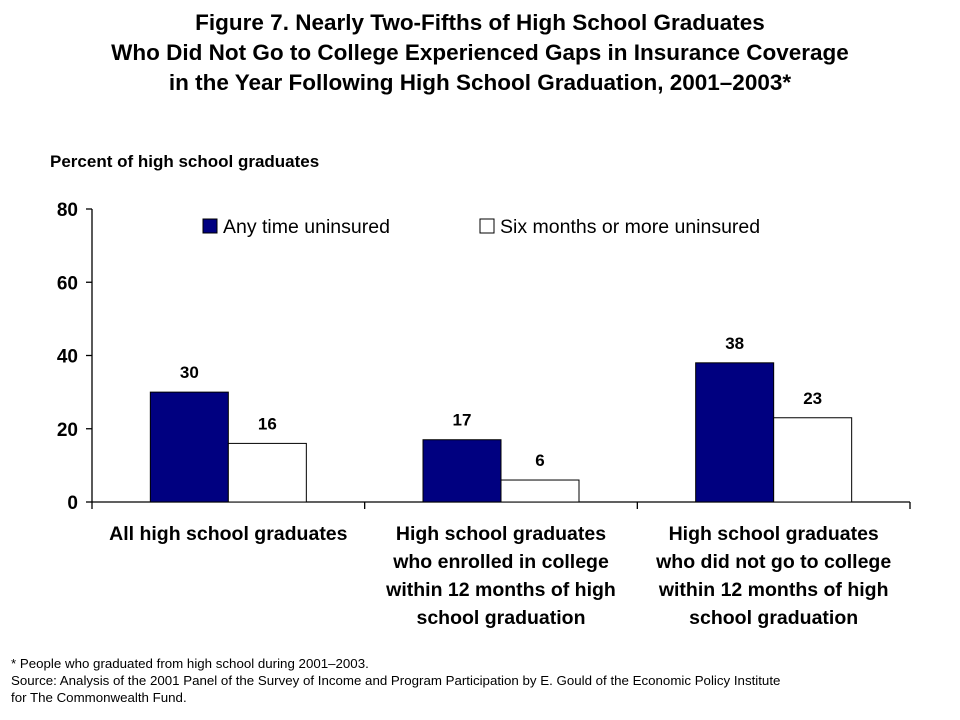  Describe the element at coordinates (67, 430) in the screenshot. I see `y-tick-label: 20` at that location.